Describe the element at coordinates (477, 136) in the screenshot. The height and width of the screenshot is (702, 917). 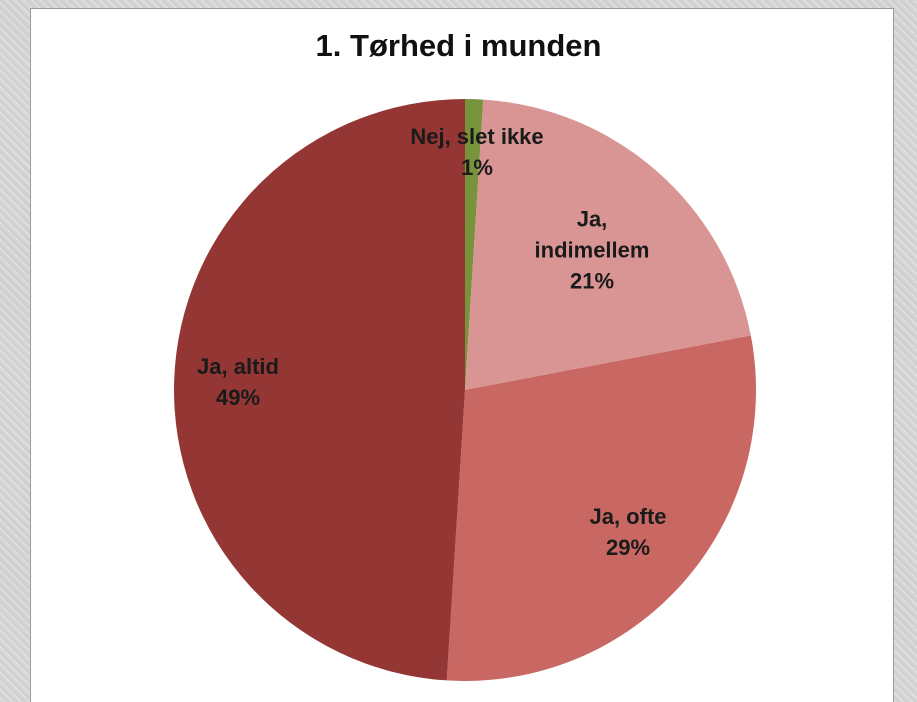
I see `label-category: Nej, slet ikke` at that location.